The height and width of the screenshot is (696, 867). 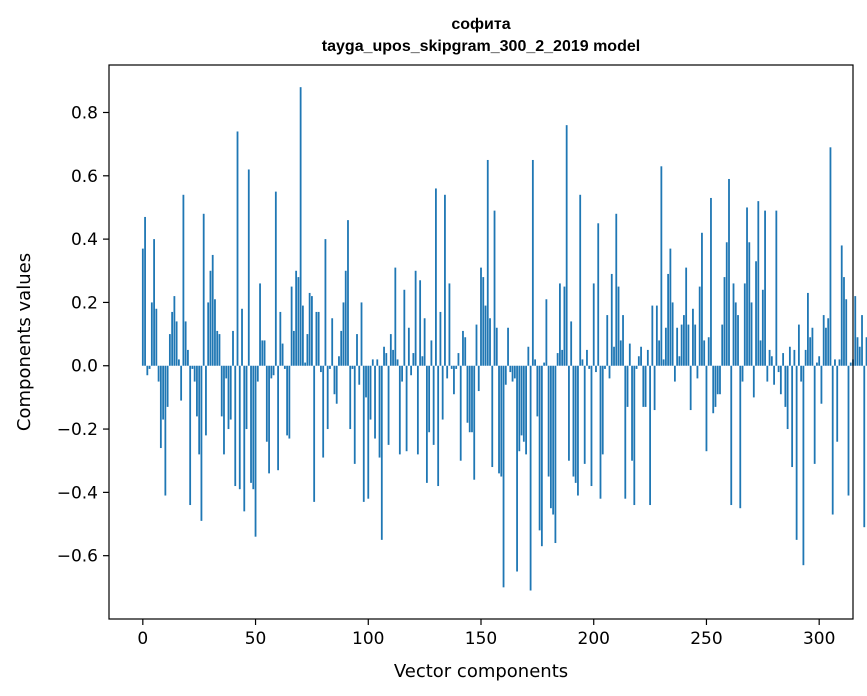 I want to click on chart-subtitle: tayga_upos_skipgram_300_2_2019 model, so click(x=481, y=46).